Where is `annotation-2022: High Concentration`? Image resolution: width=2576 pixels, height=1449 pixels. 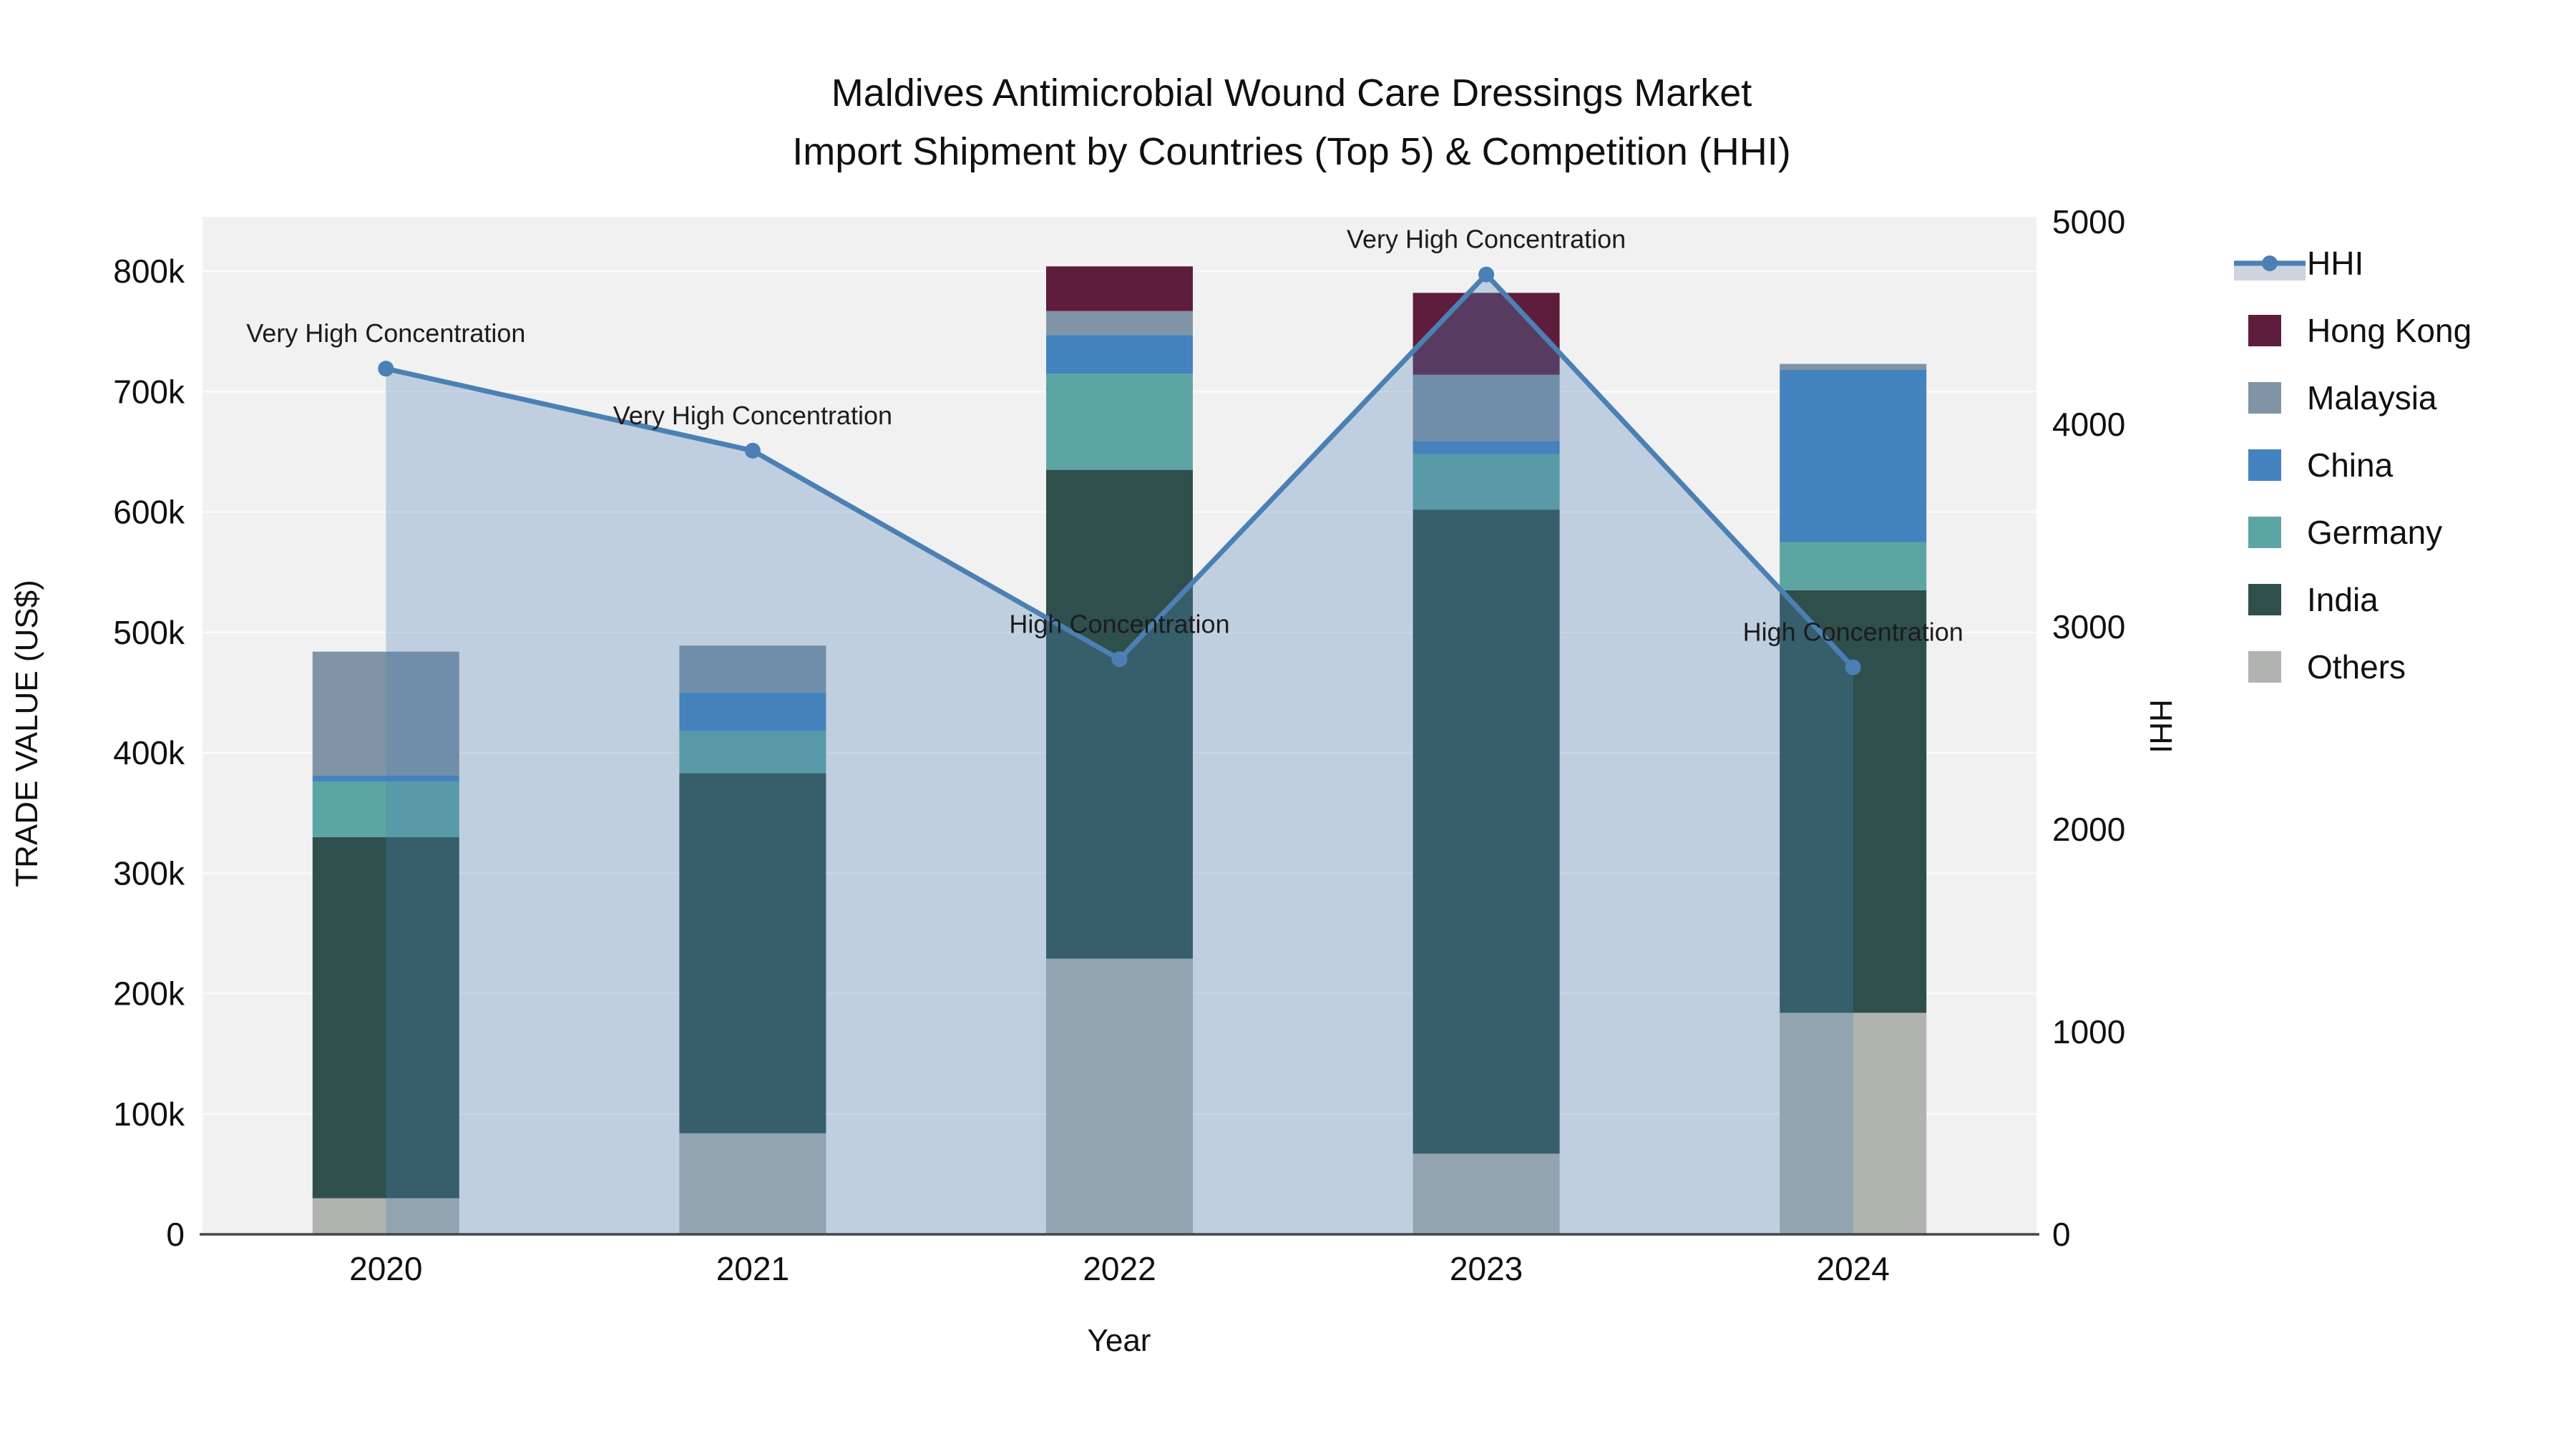 annotation-2022: High Concentration is located at coordinates (1119, 623).